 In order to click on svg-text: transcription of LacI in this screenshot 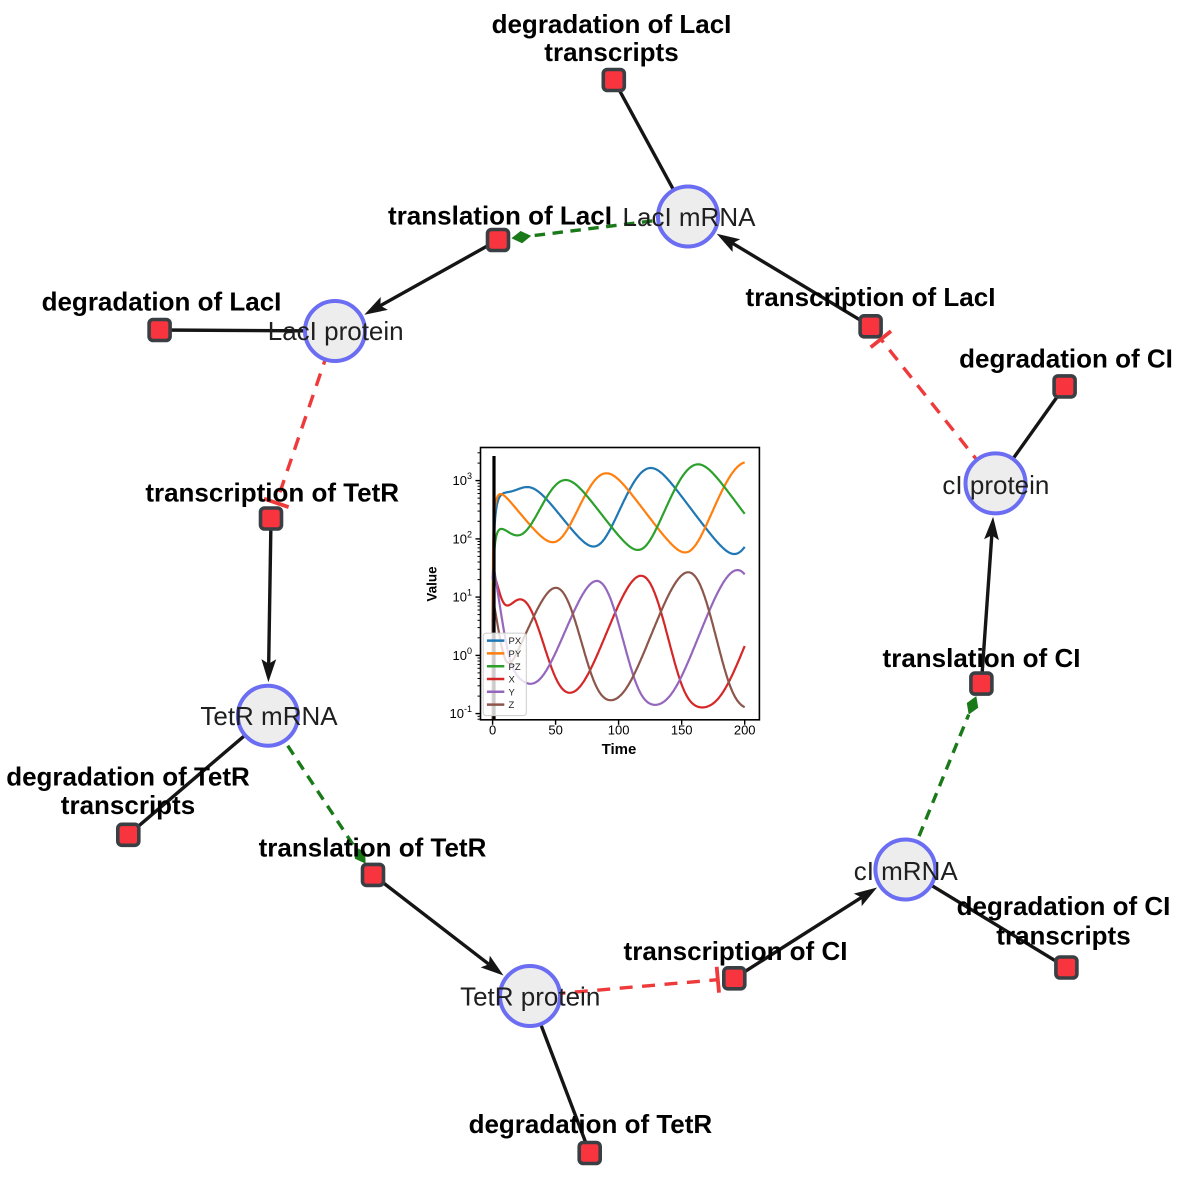, I will do `click(871, 297)`.